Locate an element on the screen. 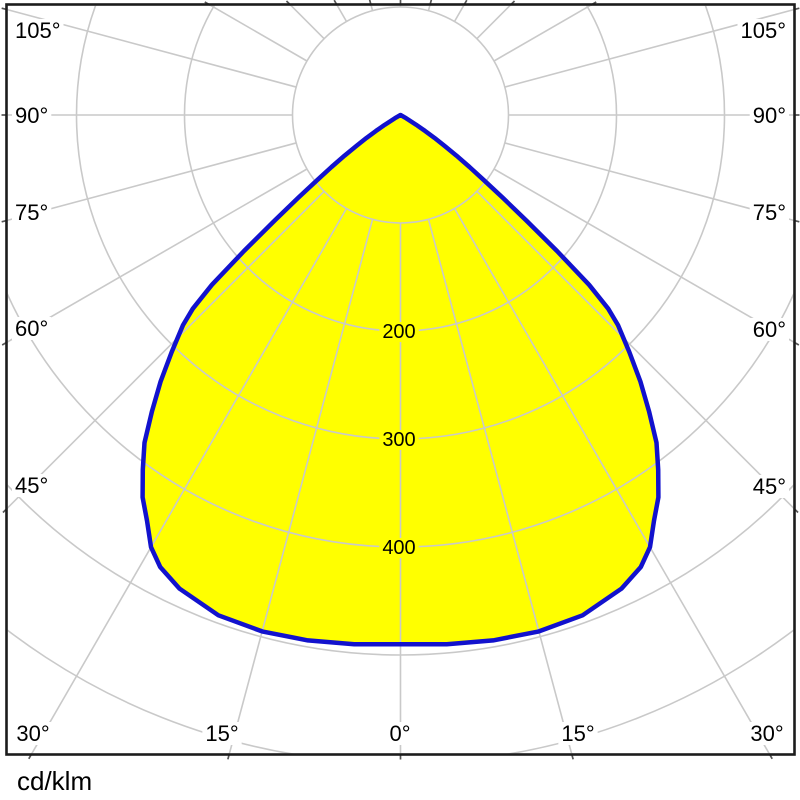  ring-label: 400 is located at coordinates (398, 548).